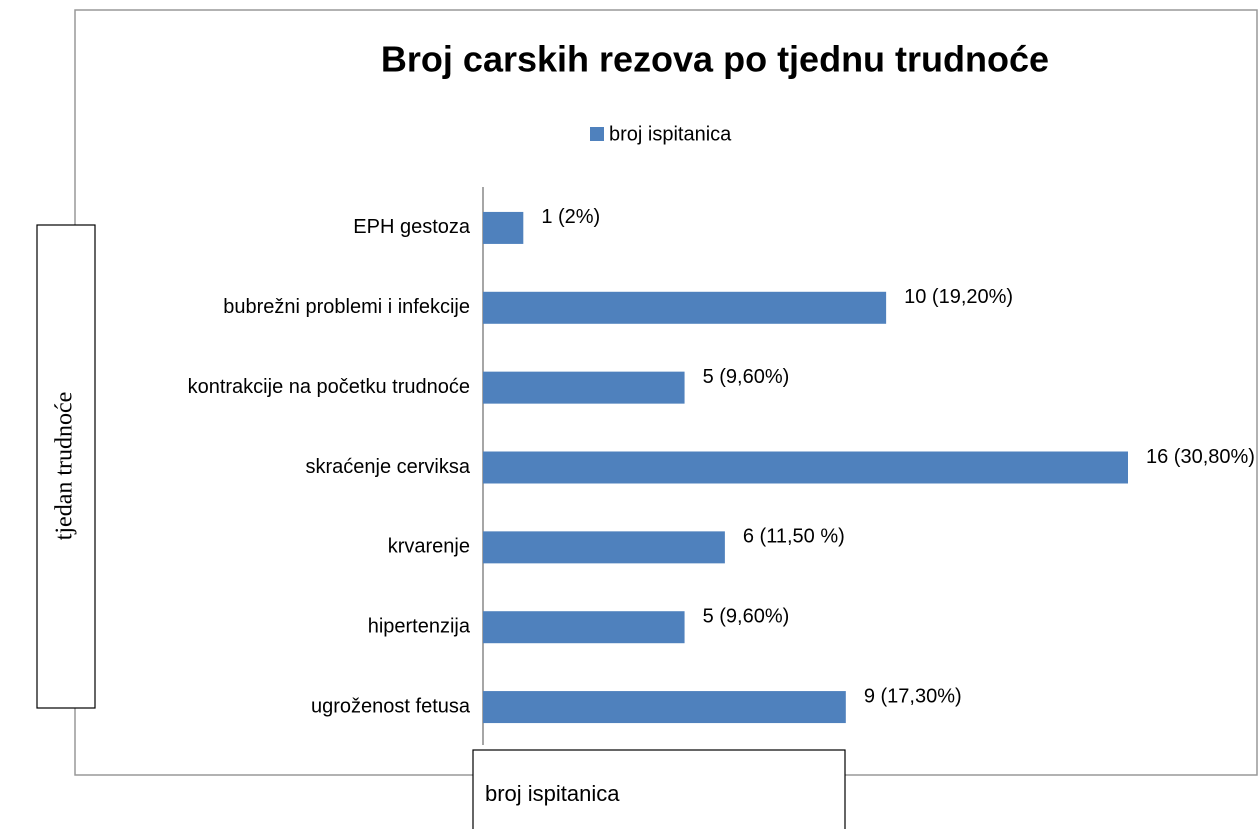 The image size is (1258, 829). Describe the element at coordinates (670, 134) in the screenshot. I see `legend-label: broj ispitanica` at that location.